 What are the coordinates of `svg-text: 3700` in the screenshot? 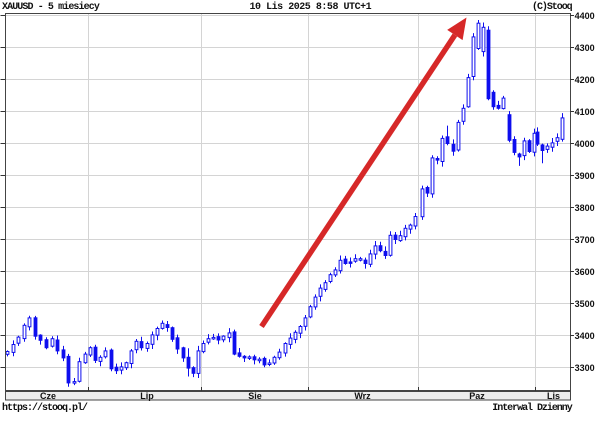 It's located at (585, 240).